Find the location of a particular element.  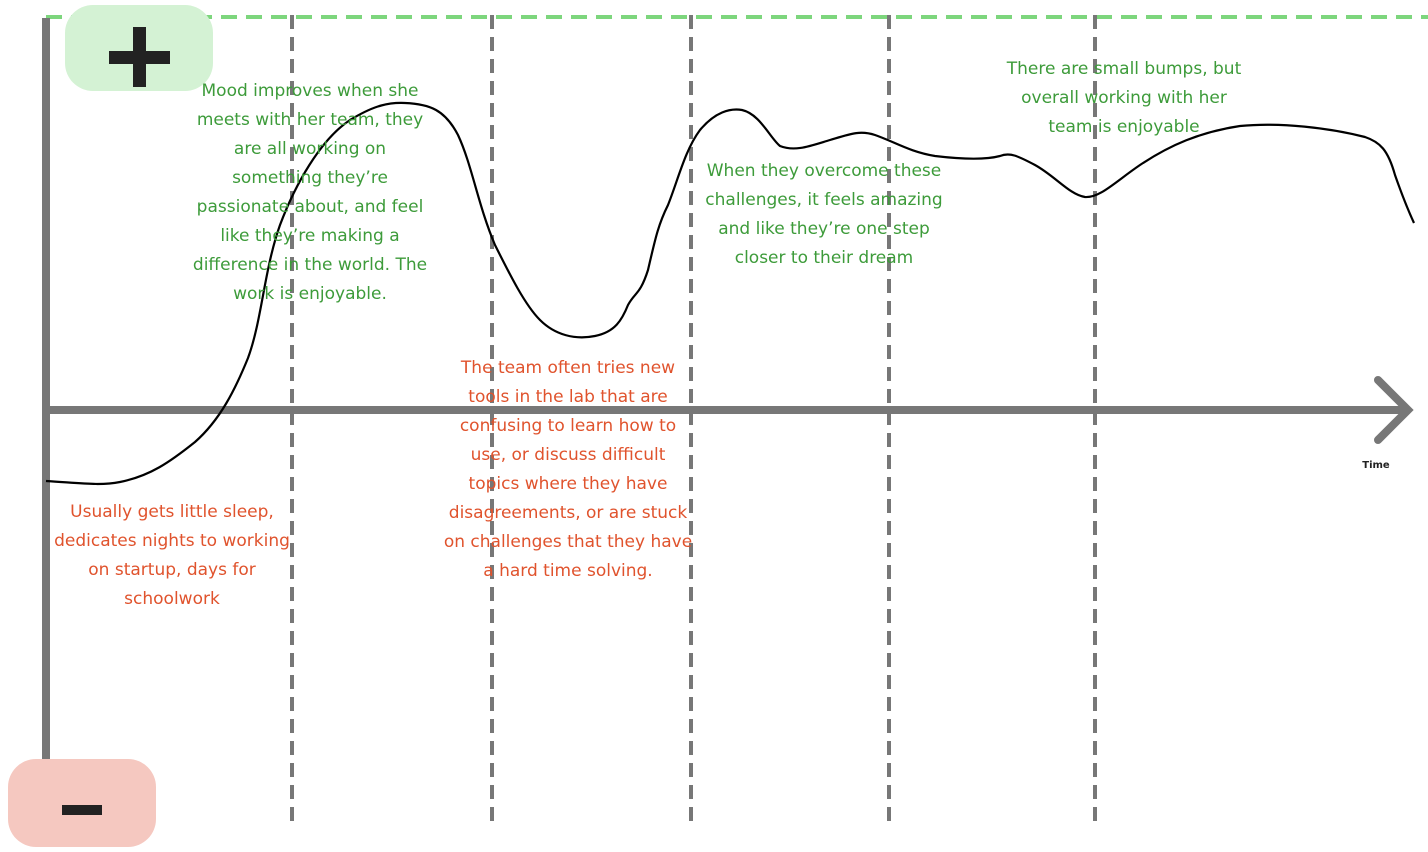

annotation-line: Usually gets little sleep, is located at coordinates (172, 512).